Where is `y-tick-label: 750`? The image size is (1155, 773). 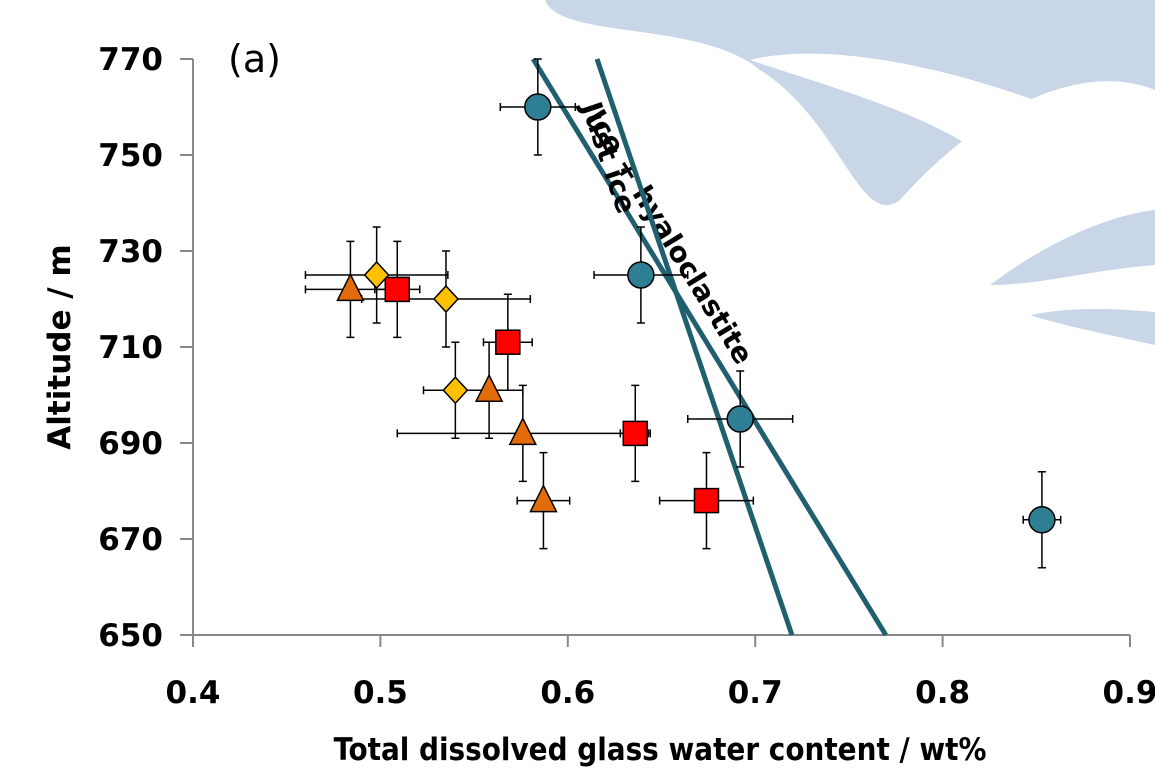 y-tick-label: 750 is located at coordinates (130, 156).